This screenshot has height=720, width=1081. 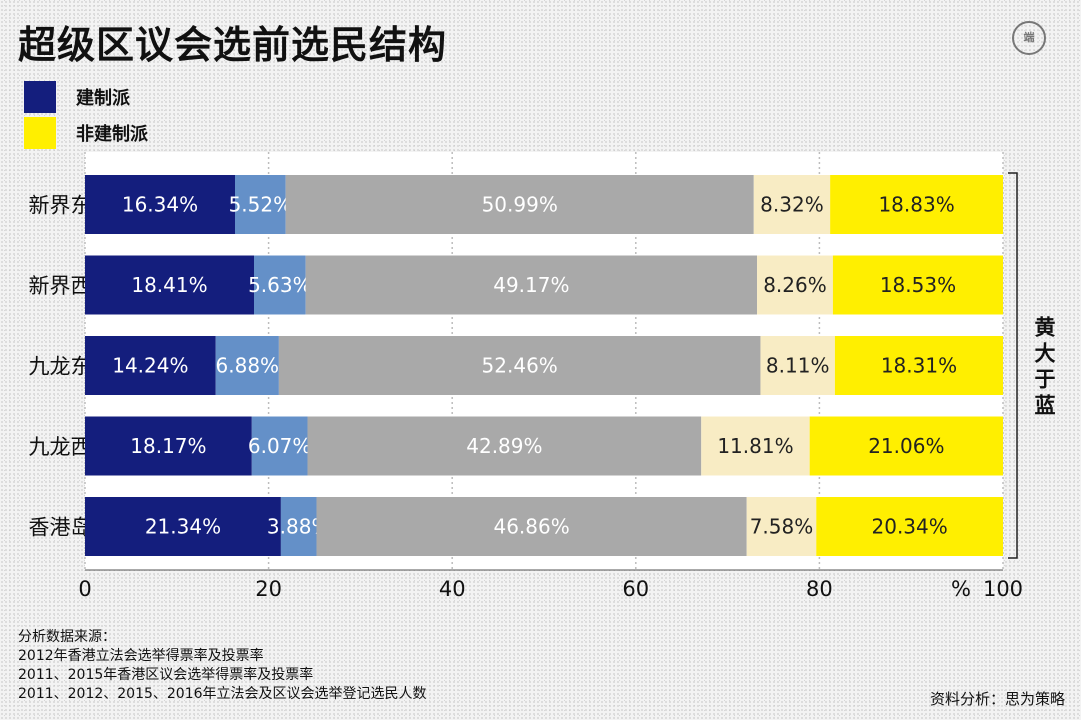 I want to click on legend-swatch-pro-establishment, so click(x=40, y=97).